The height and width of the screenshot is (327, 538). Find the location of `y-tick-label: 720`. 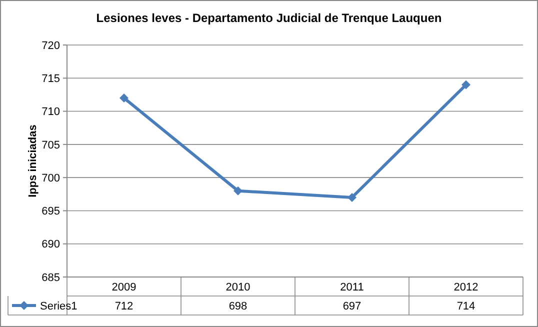

y-tick-label: 720 is located at coordinates (51, 46).